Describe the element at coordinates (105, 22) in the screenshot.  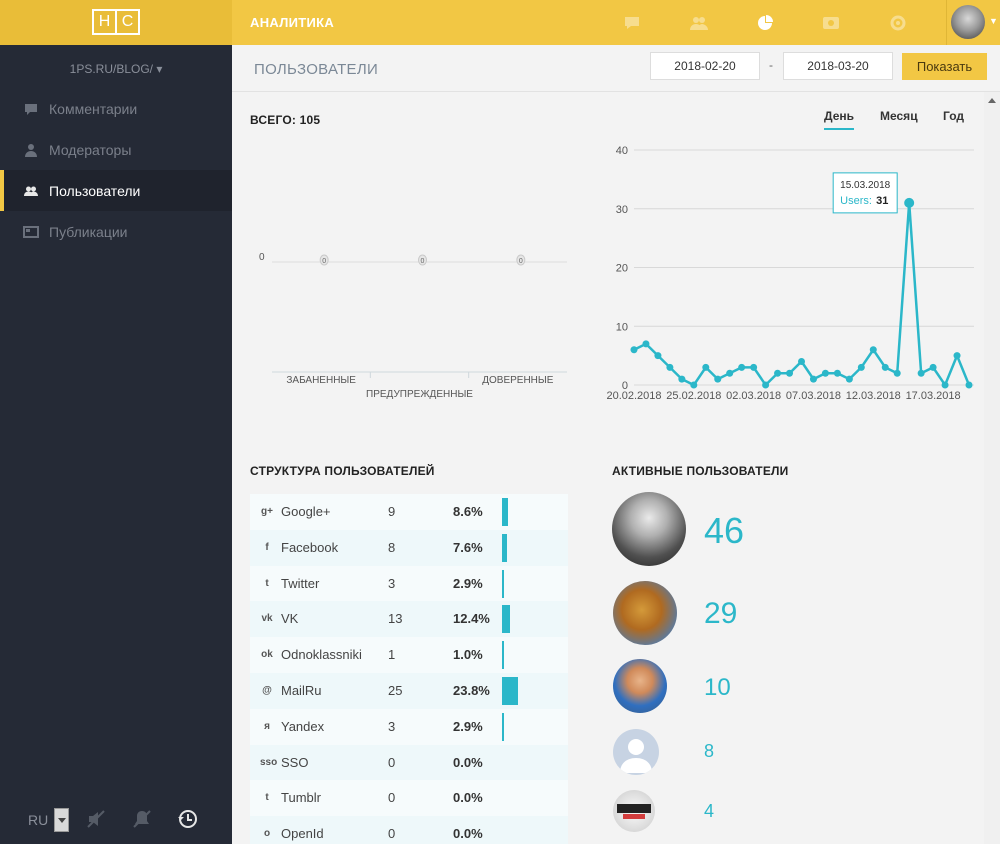
I see `logo-letter-left: Н` at that location.